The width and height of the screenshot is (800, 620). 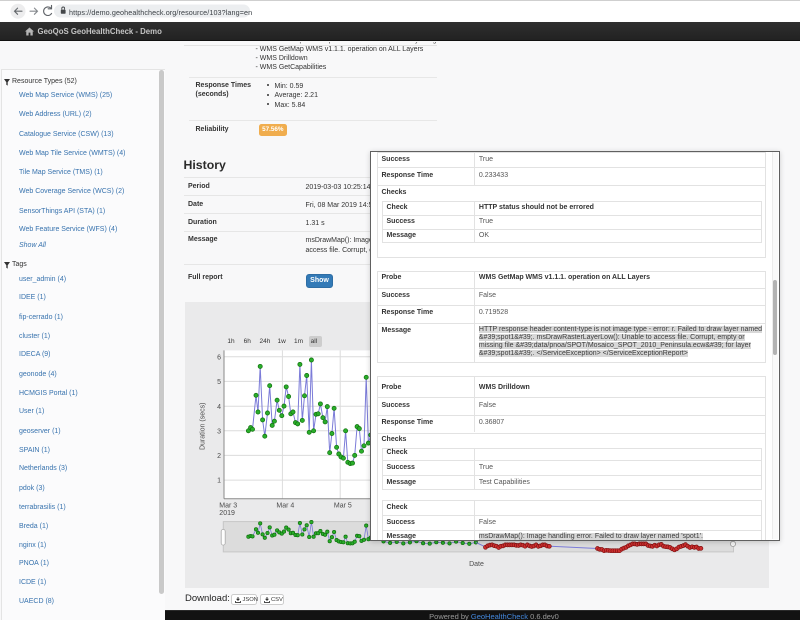 I want to click on svg-text: 6, so click(x=219, y=357).